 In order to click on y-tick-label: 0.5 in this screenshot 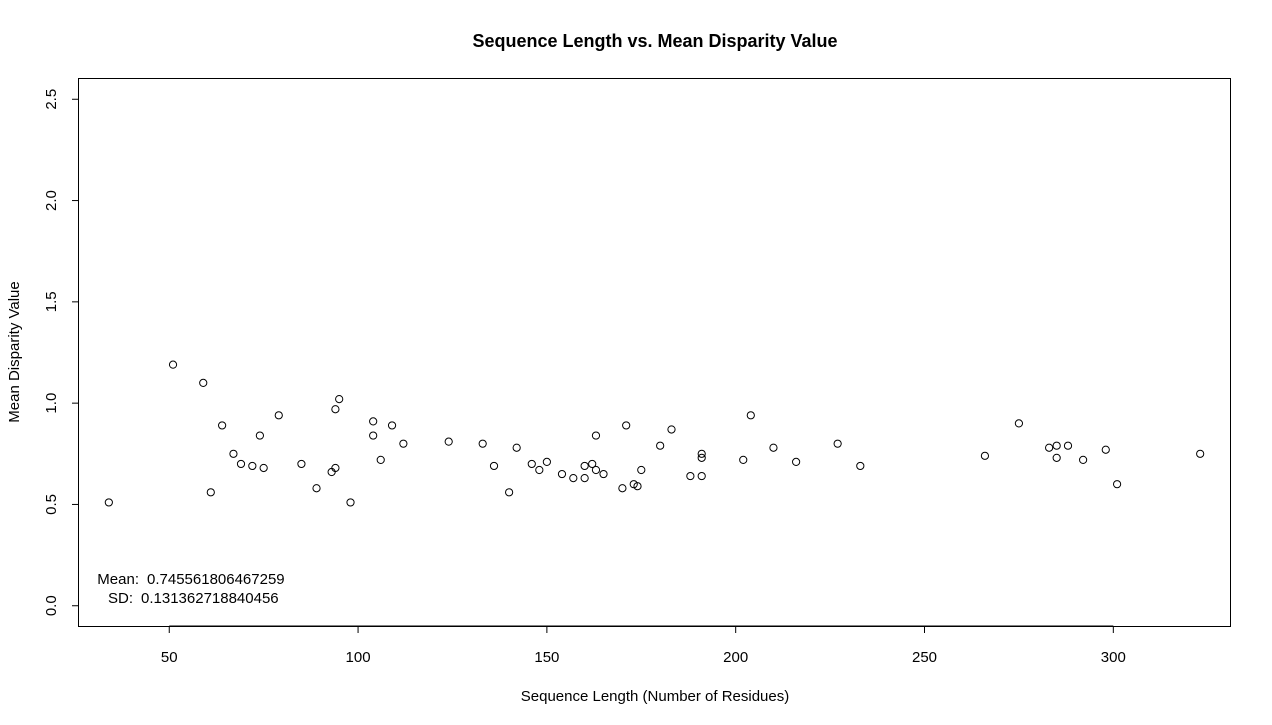, I will do `click(51, 504)`.